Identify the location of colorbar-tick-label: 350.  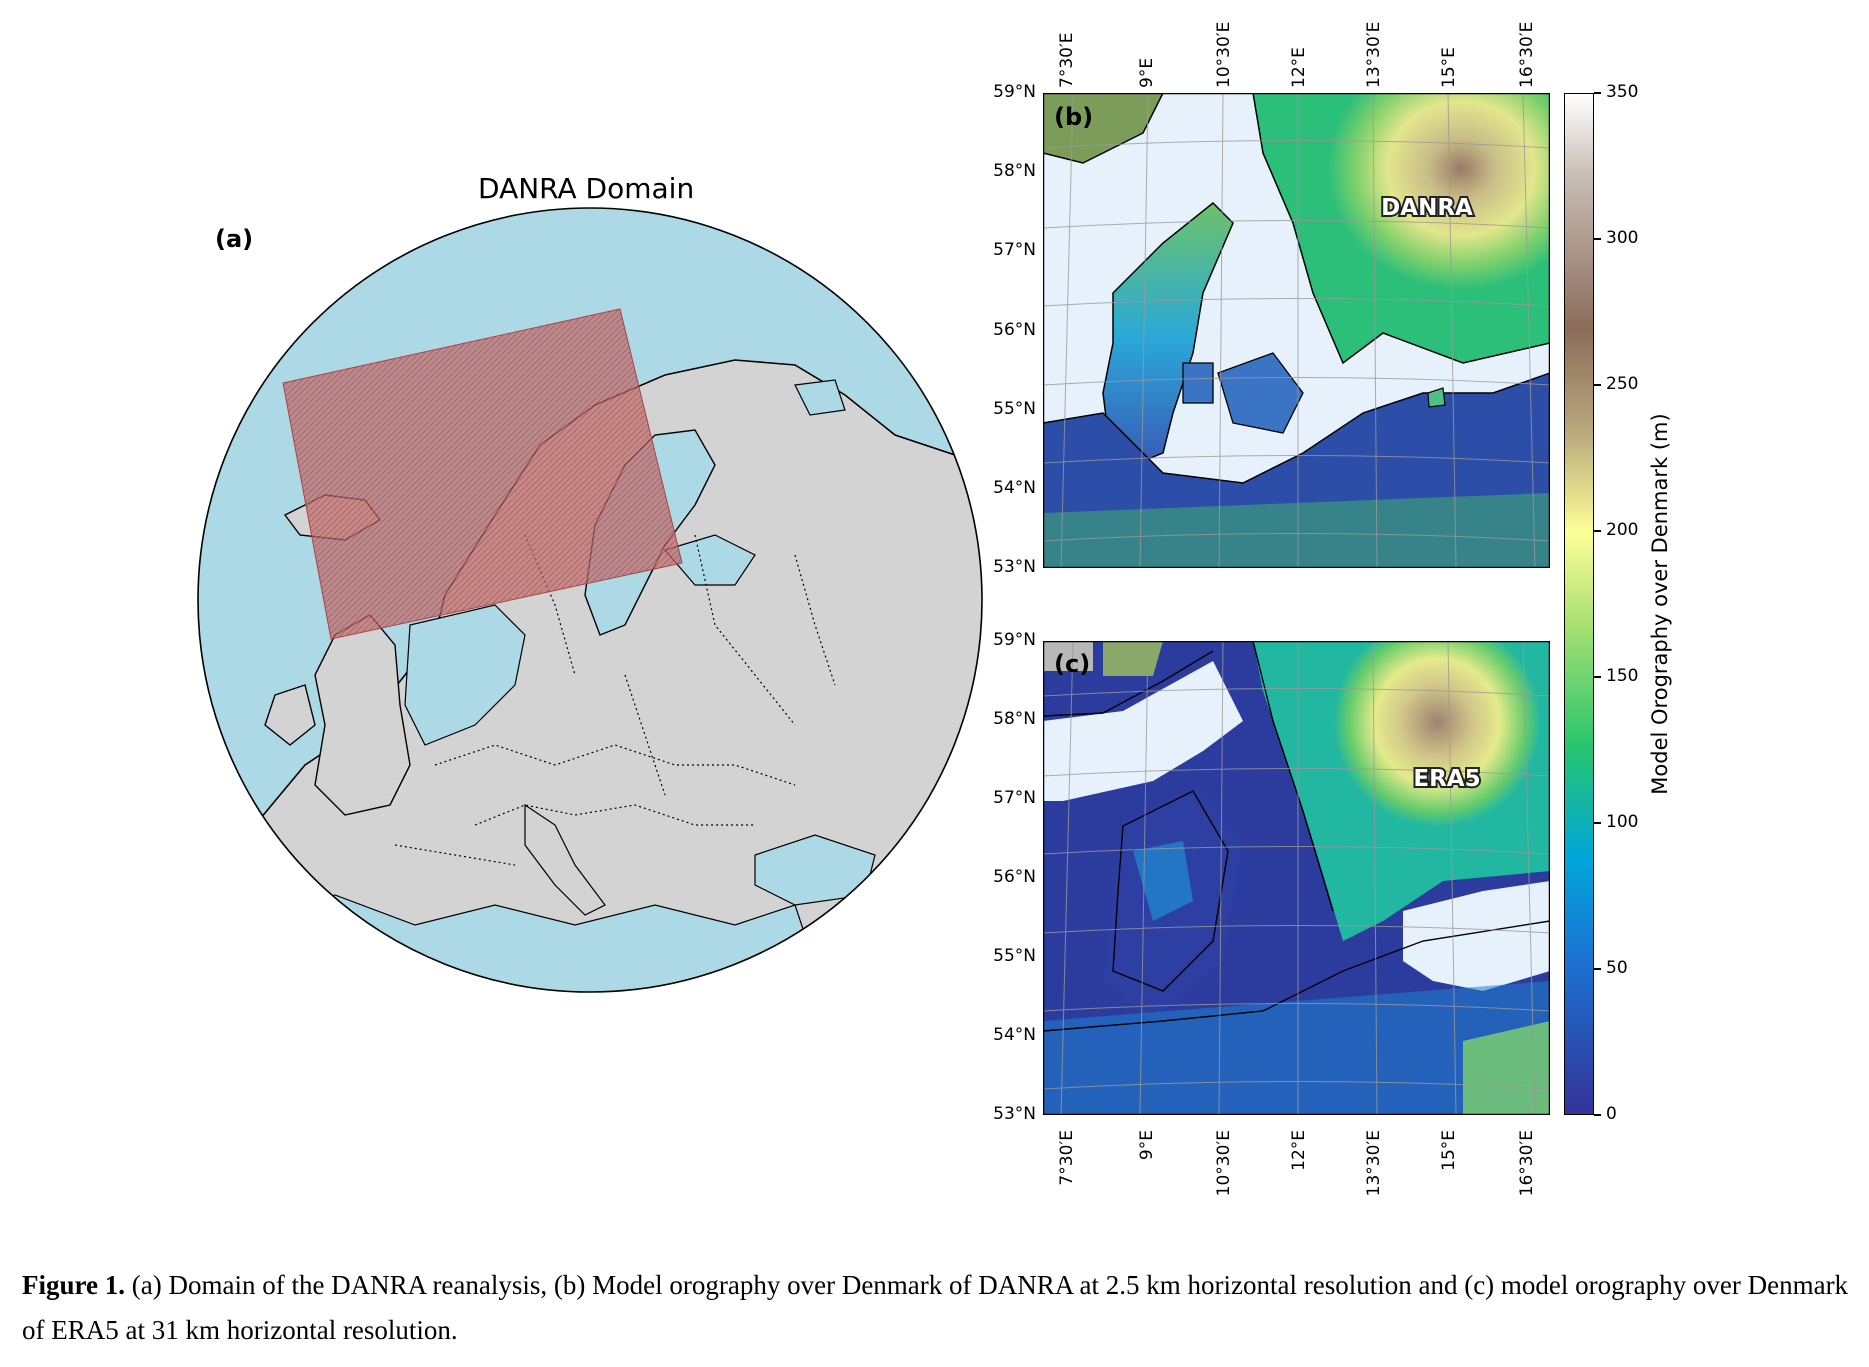
(1622, 92).